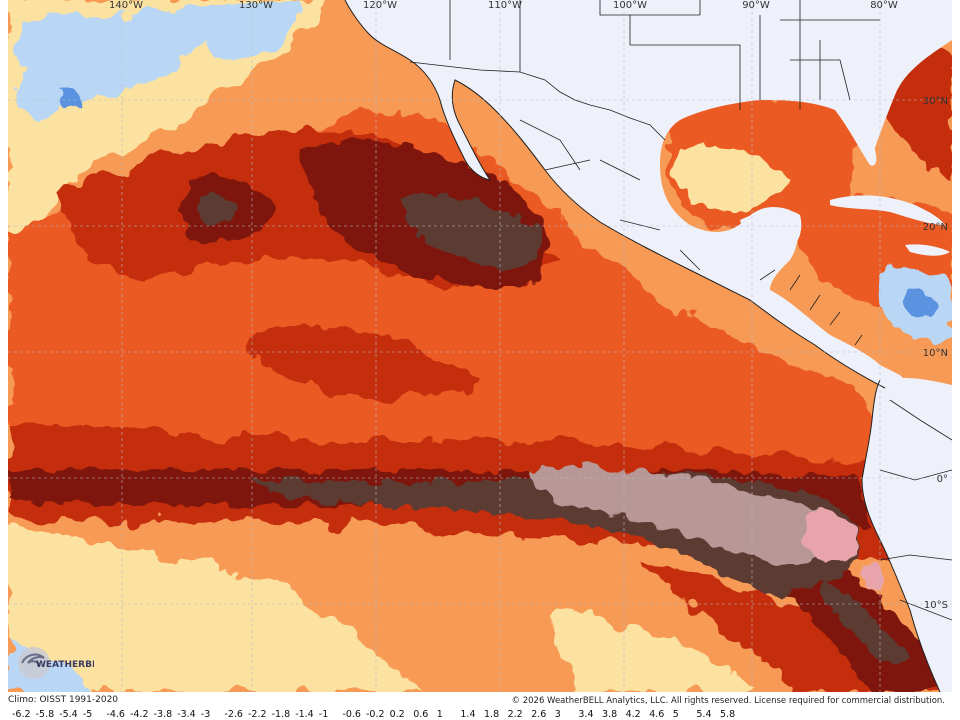 This screenshot has height=720, width=960. What do you see at coordinates (68, 98) in the screenshot?
I see `northwest-very-cool-spot` at bounding box center [68, 98].